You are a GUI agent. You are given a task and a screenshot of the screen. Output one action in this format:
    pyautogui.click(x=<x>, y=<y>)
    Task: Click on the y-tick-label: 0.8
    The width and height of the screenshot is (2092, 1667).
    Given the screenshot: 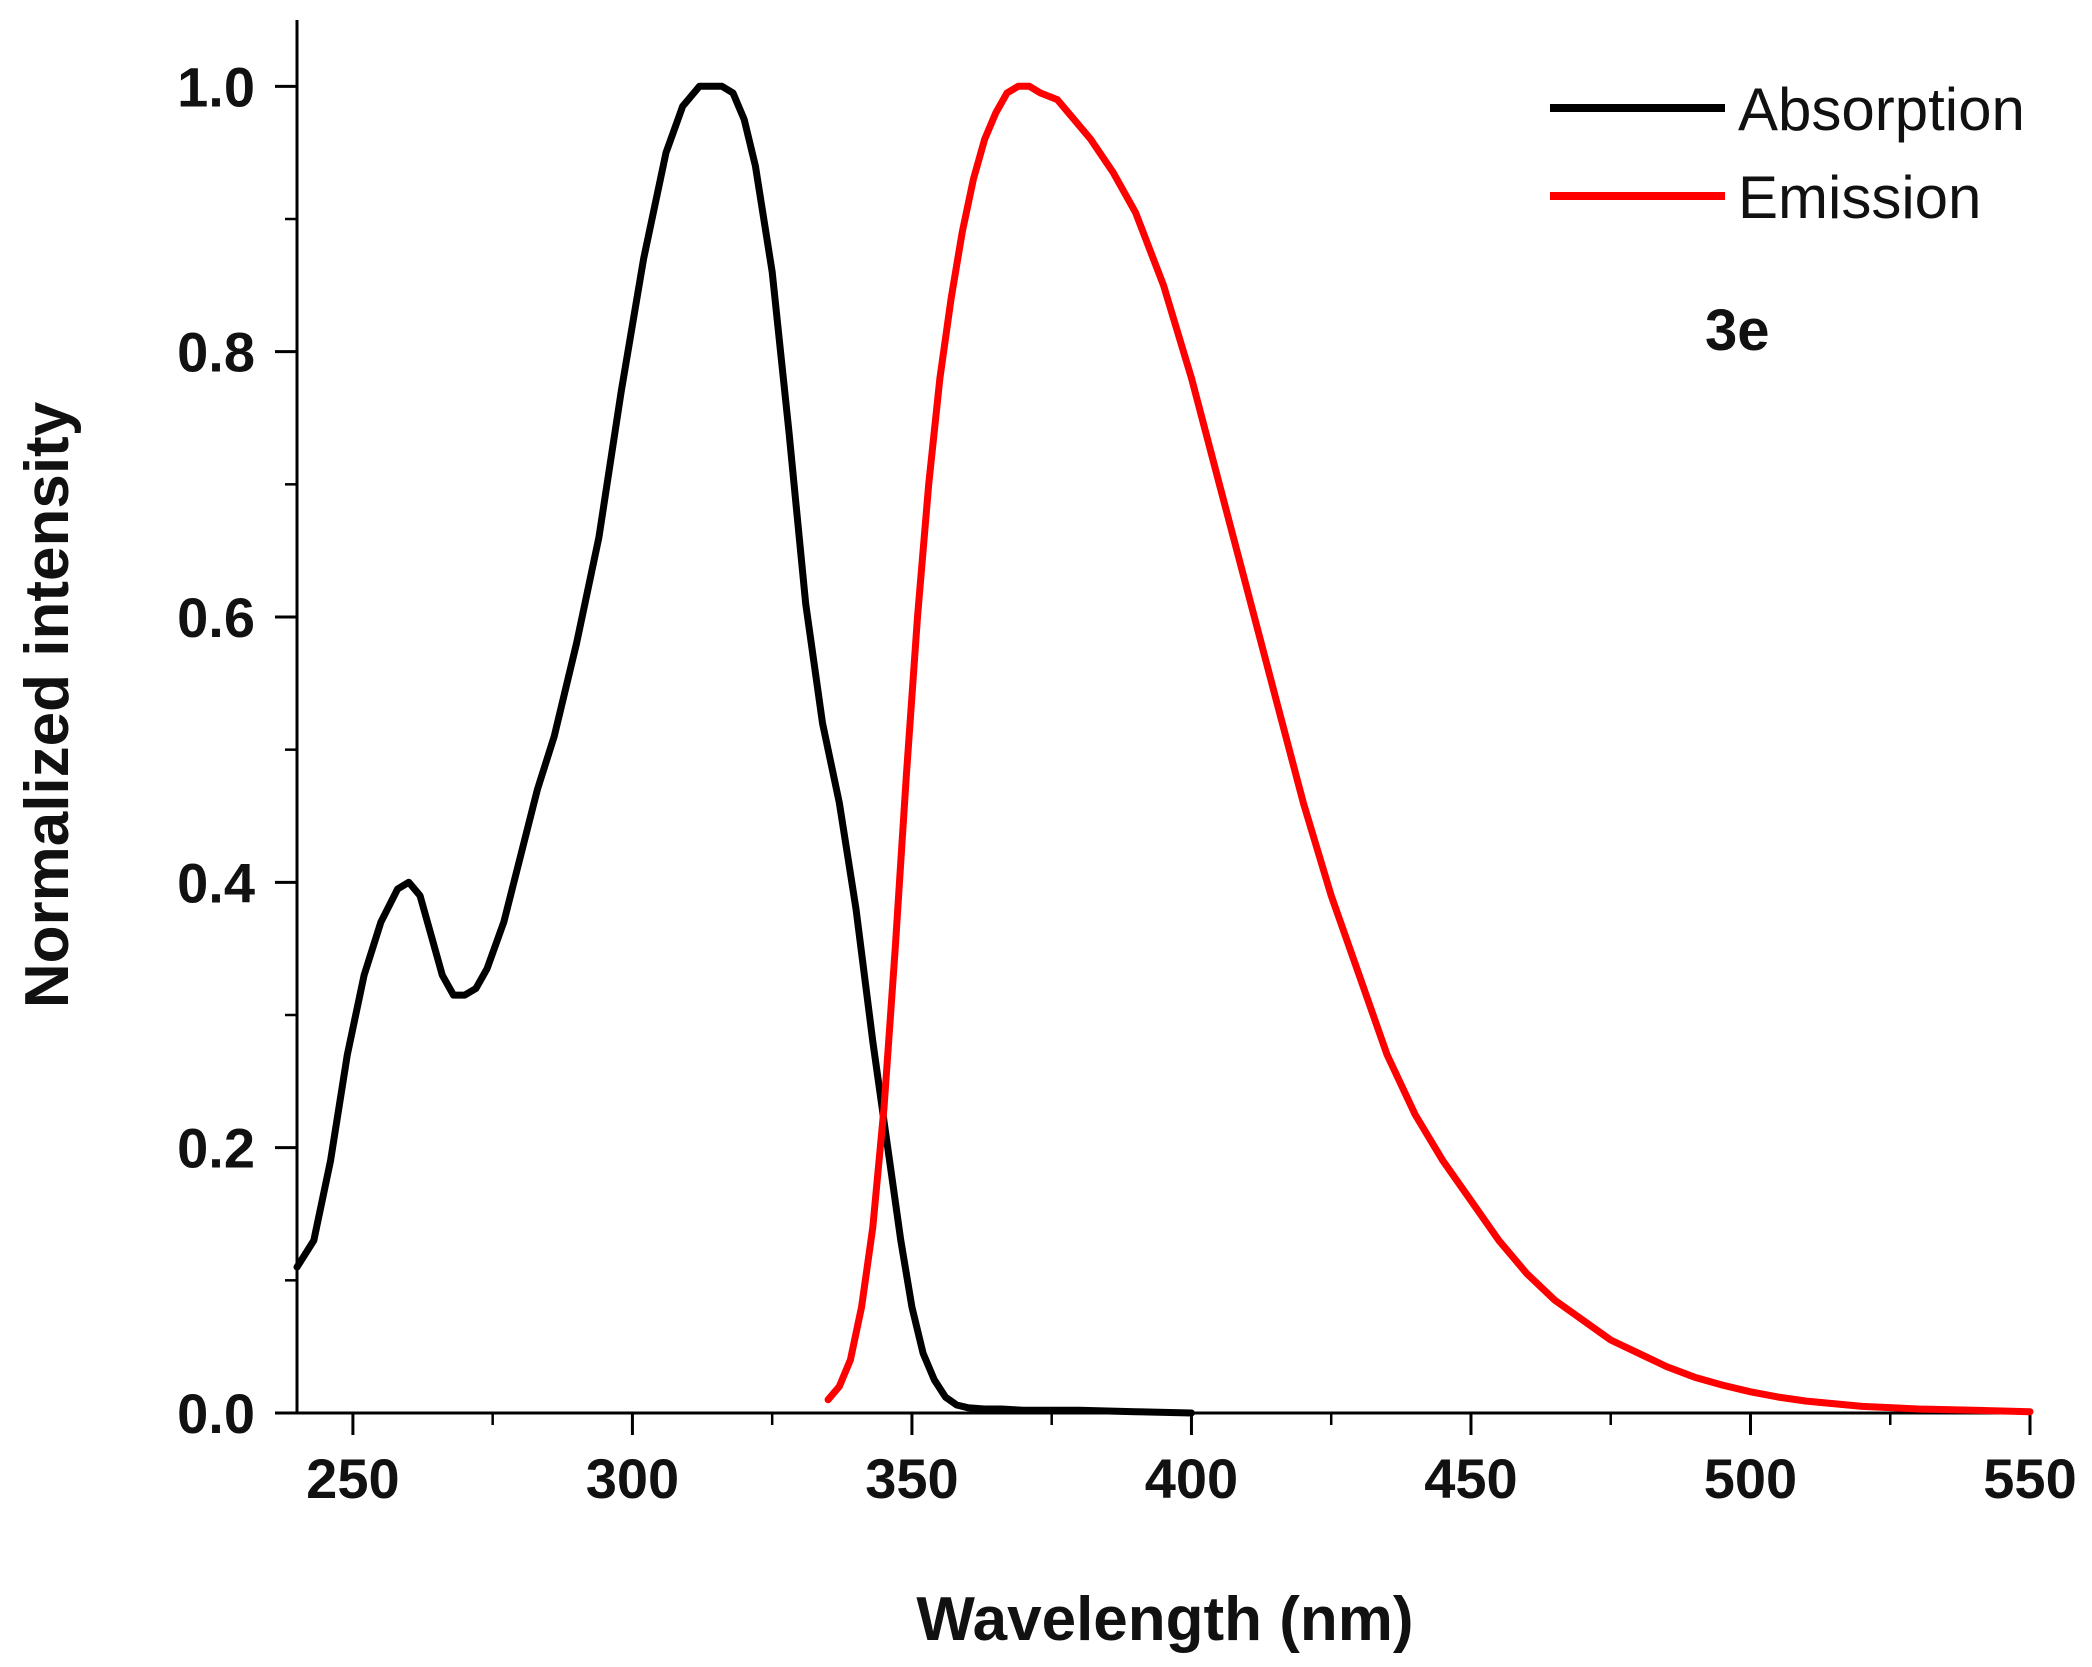 What is the action you would take?
    pyautogui.click(x=216, y=352)
    